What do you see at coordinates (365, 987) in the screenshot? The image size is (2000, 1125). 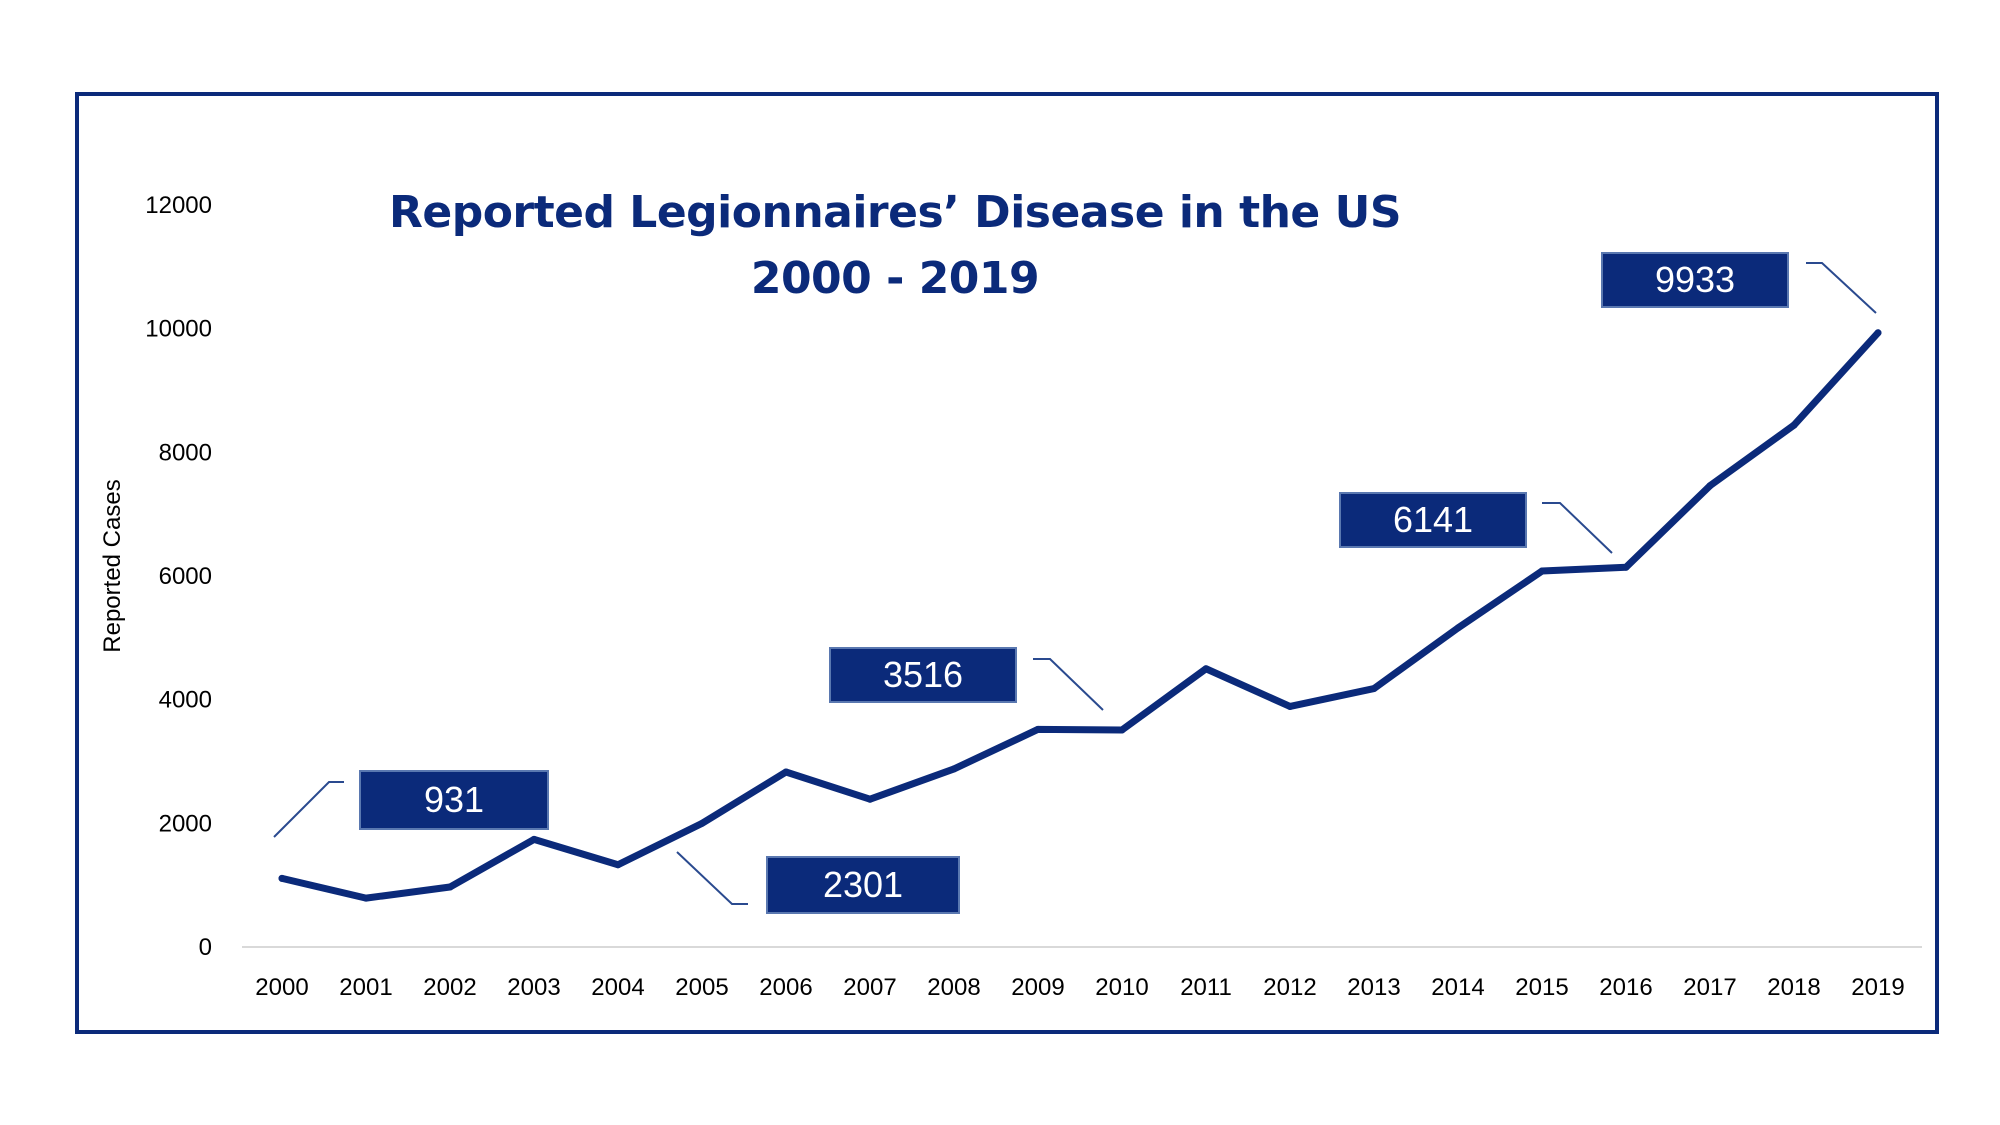 I see `x-tick-label: 2001` at bounding box center [365, 987].